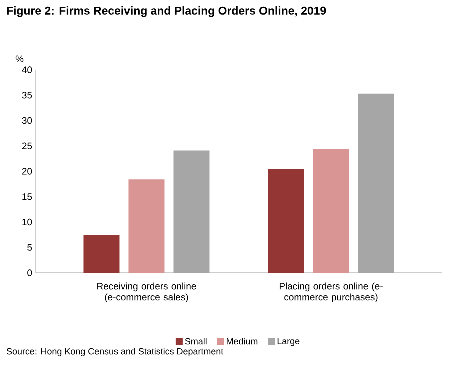 This screenshot has width=450, height=368. Describe the element at coordinates (242, 341) in the screenshot. I see `legend-label: Medium` at that location.